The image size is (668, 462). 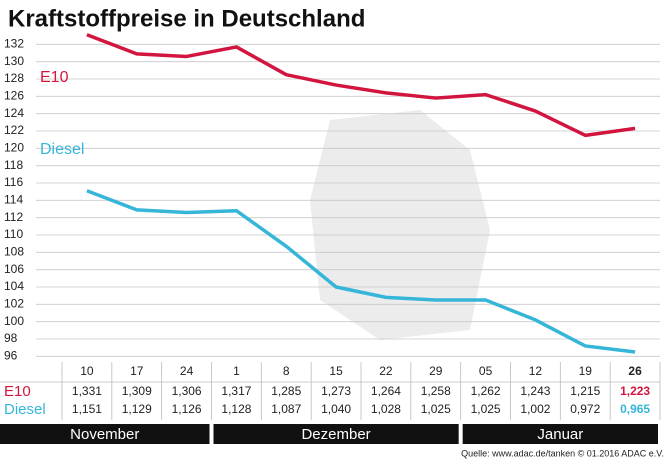 I want to click on value-label: 1,028, so click(x=386, y=409).